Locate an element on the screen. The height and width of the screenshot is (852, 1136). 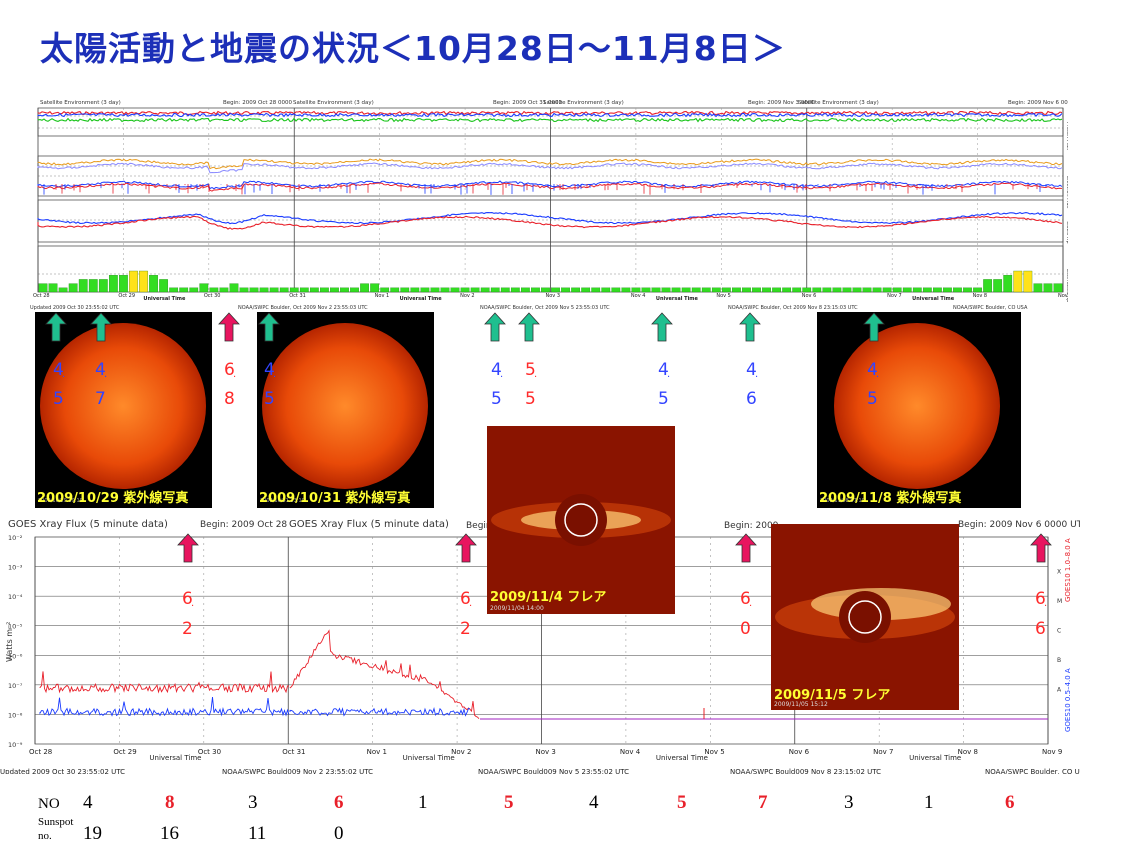
kp-bars is located at coordinates (550, 281).